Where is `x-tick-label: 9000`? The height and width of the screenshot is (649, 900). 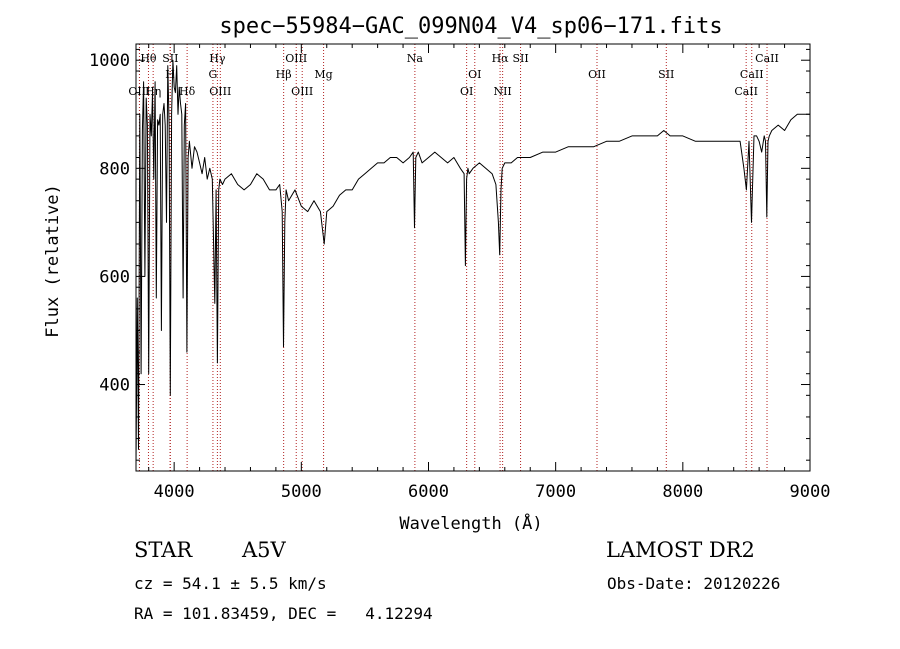
x-tick-label: 9000 is located at coordinates (810, 492).